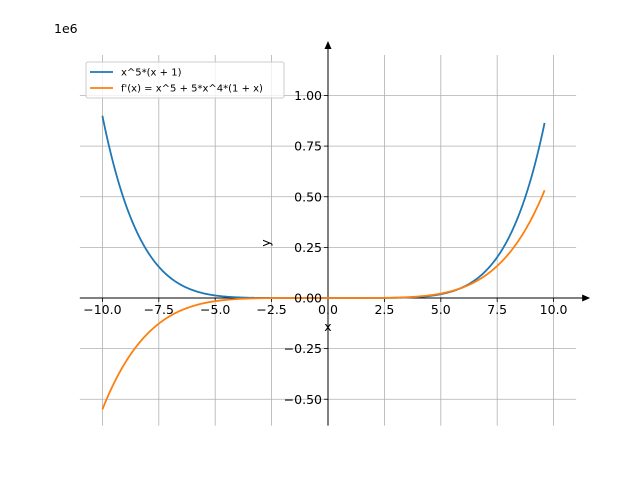  Describe the element at coordinates (151, 73) in the screenshot. I see `legend-label-series-1: x^5*(x + 1)` at that location.